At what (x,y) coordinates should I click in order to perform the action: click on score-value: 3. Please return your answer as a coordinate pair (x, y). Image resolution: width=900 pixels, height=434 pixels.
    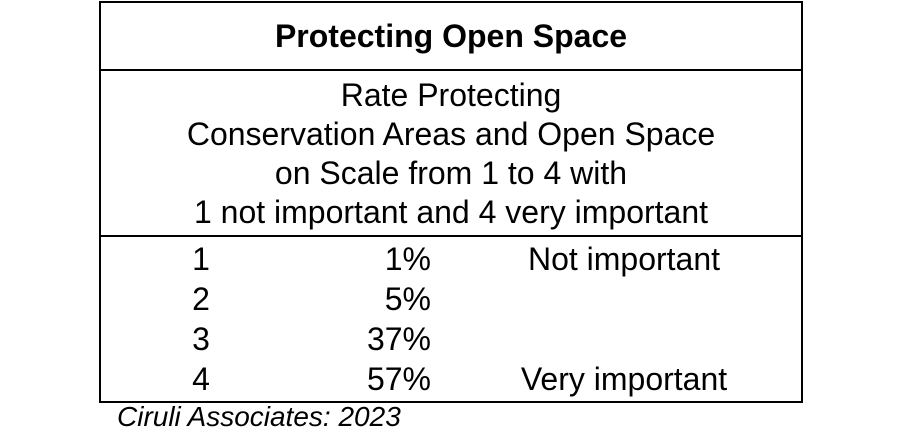
    Looking at the image, I should click on (201, 339).